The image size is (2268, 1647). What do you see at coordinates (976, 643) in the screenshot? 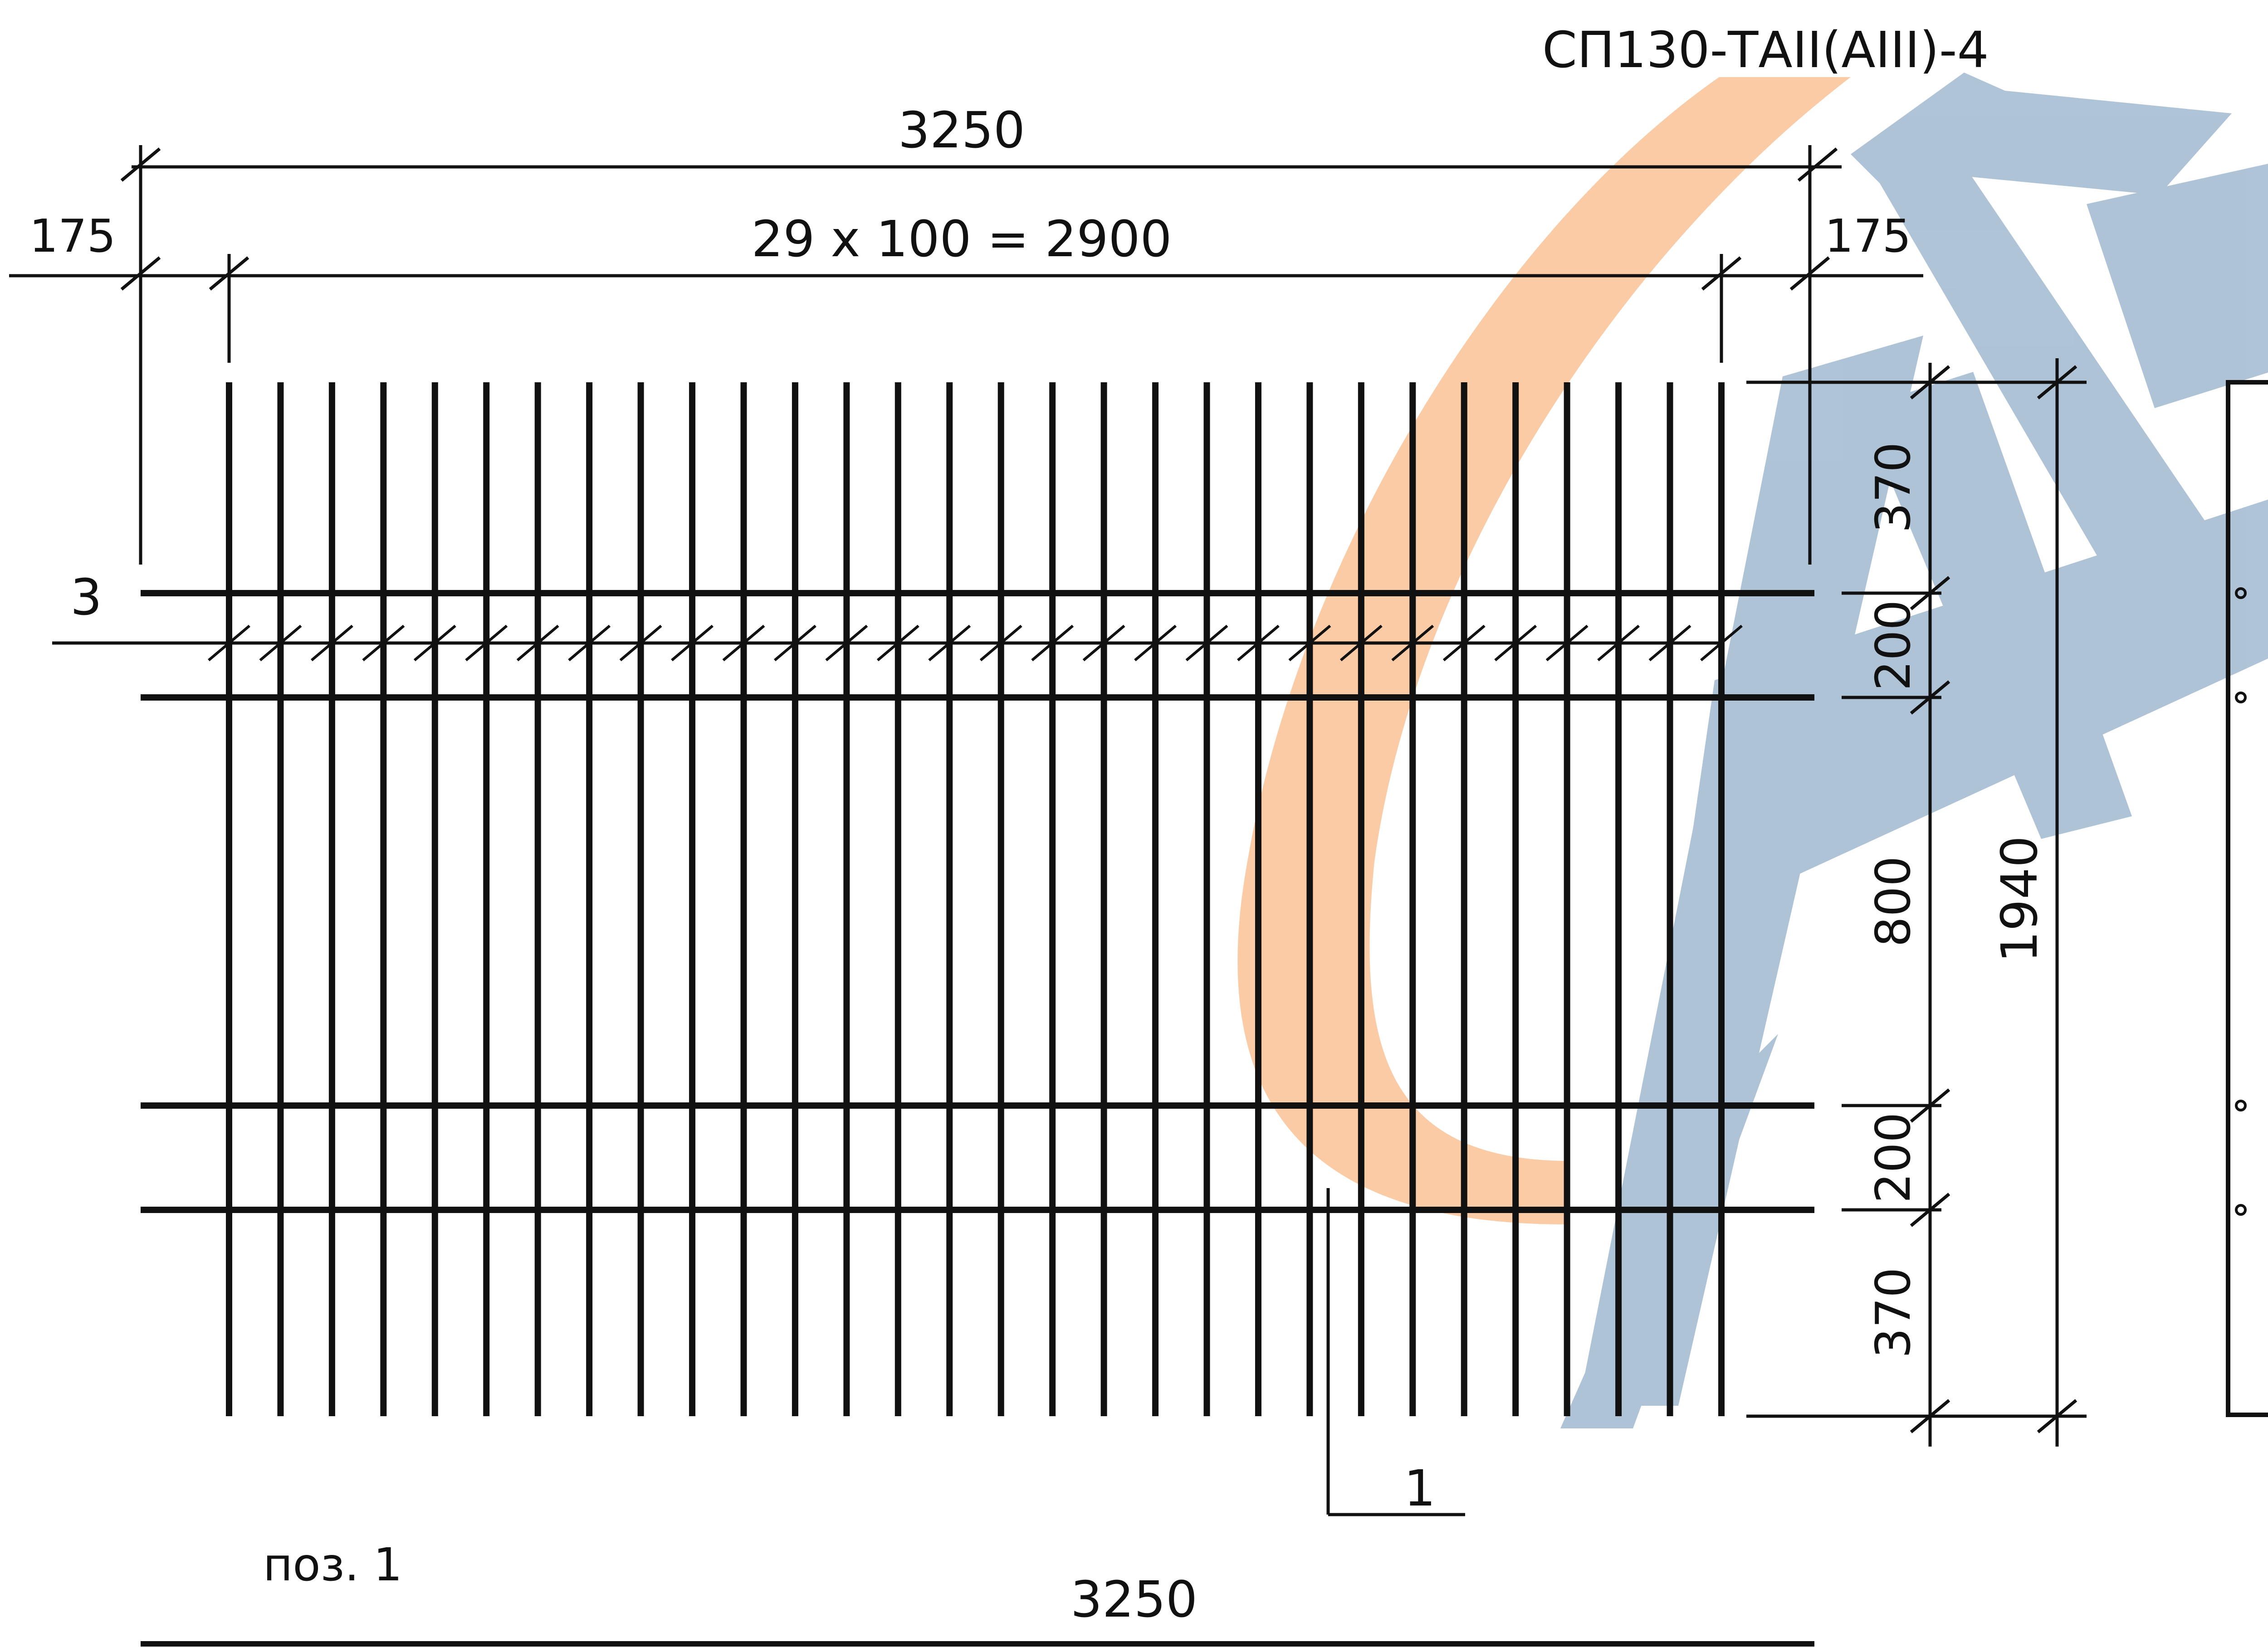
I see `bar-intersection-ticks` at bounding box center [976, 643].